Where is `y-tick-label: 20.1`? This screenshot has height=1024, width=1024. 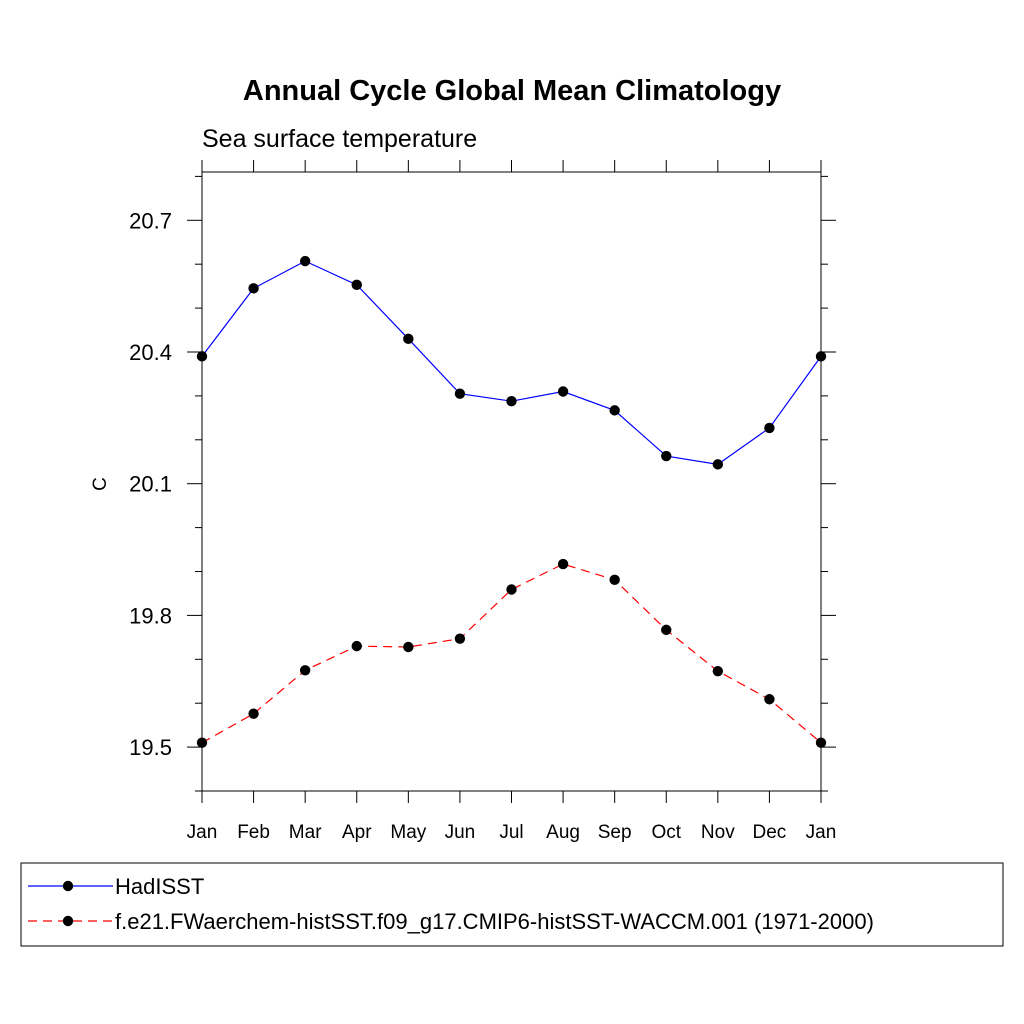
y-tick-label: 20.1 is located at coordinates (150, 484).